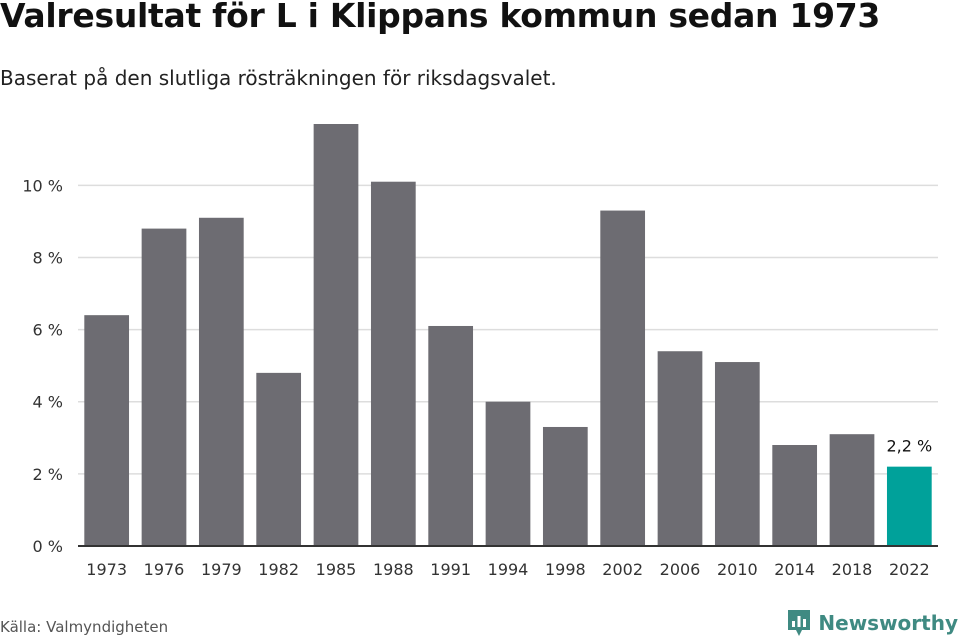 The width and height of the screenshot is (960, 640). What do you see at coordinates (909, 569) in the screenshot?
I see `x-tick-label: 2022` at bounding box center [909, 569].